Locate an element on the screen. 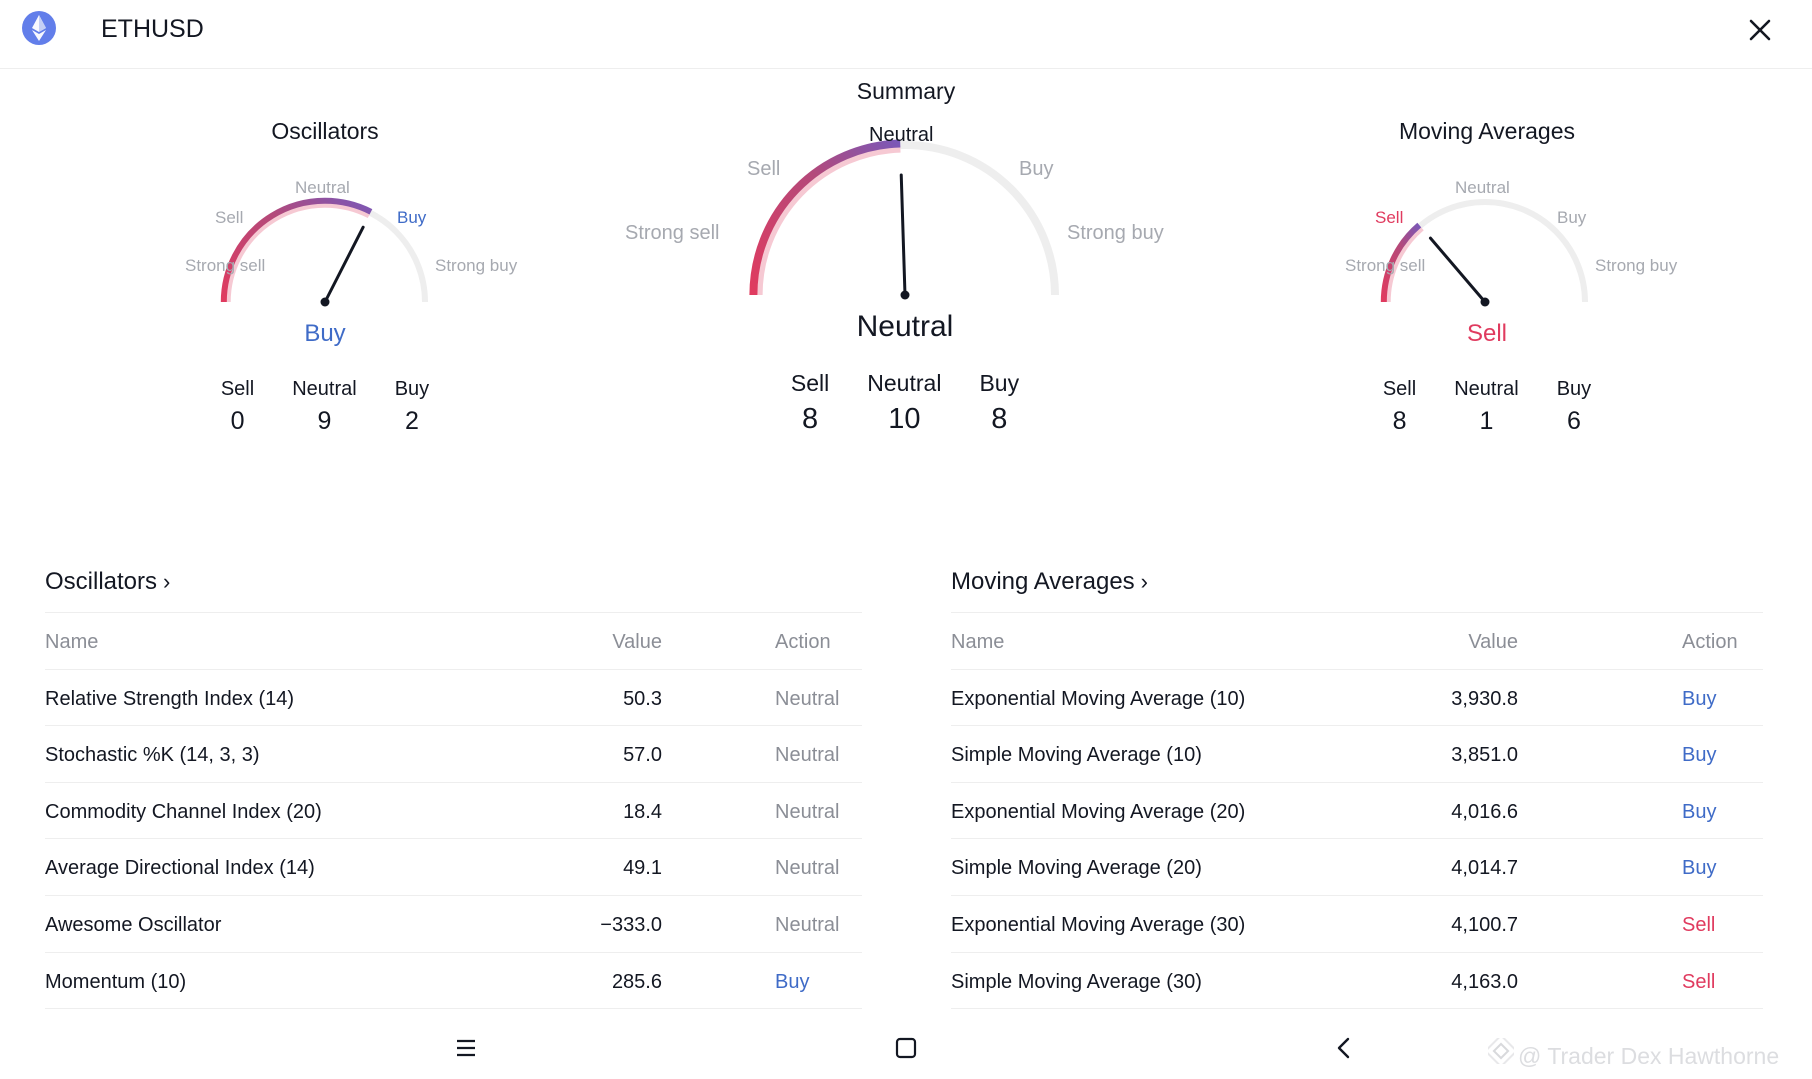 The width and height of the screenshot is (1812, 1079). ethereum-logo-icon is located at coordinates (39, 28).